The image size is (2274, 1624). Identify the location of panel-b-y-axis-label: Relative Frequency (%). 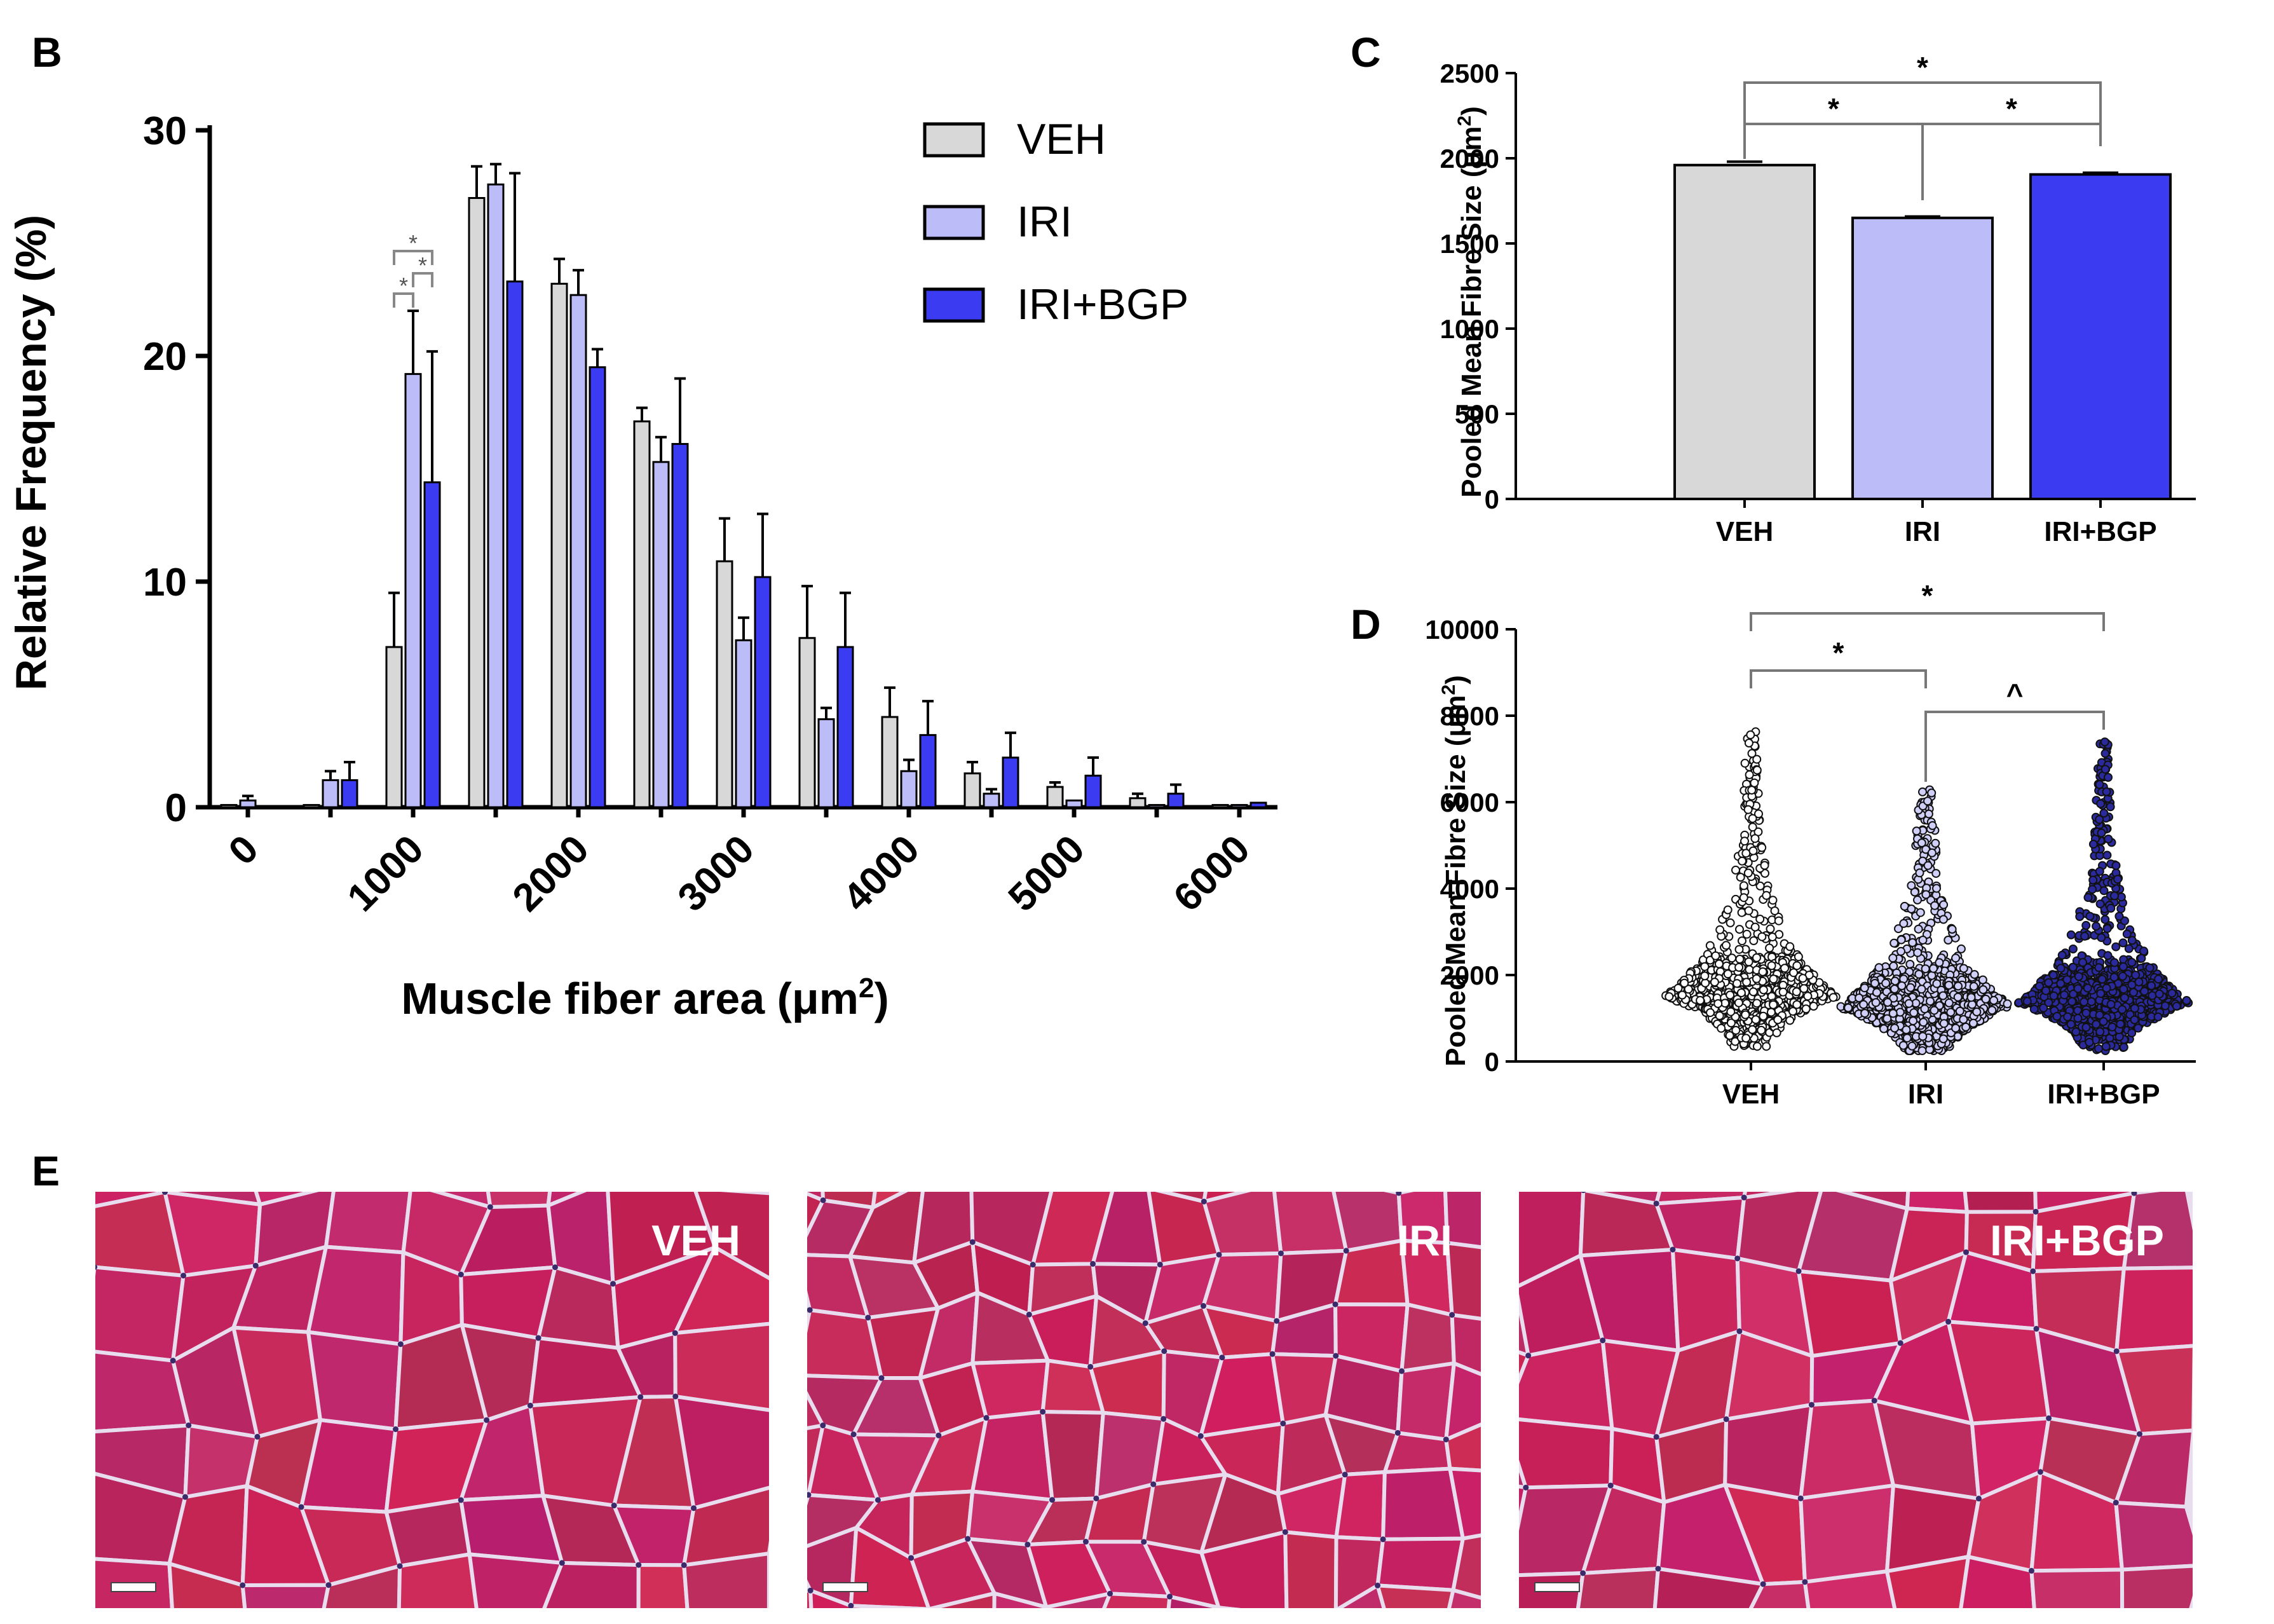
(31, 452).